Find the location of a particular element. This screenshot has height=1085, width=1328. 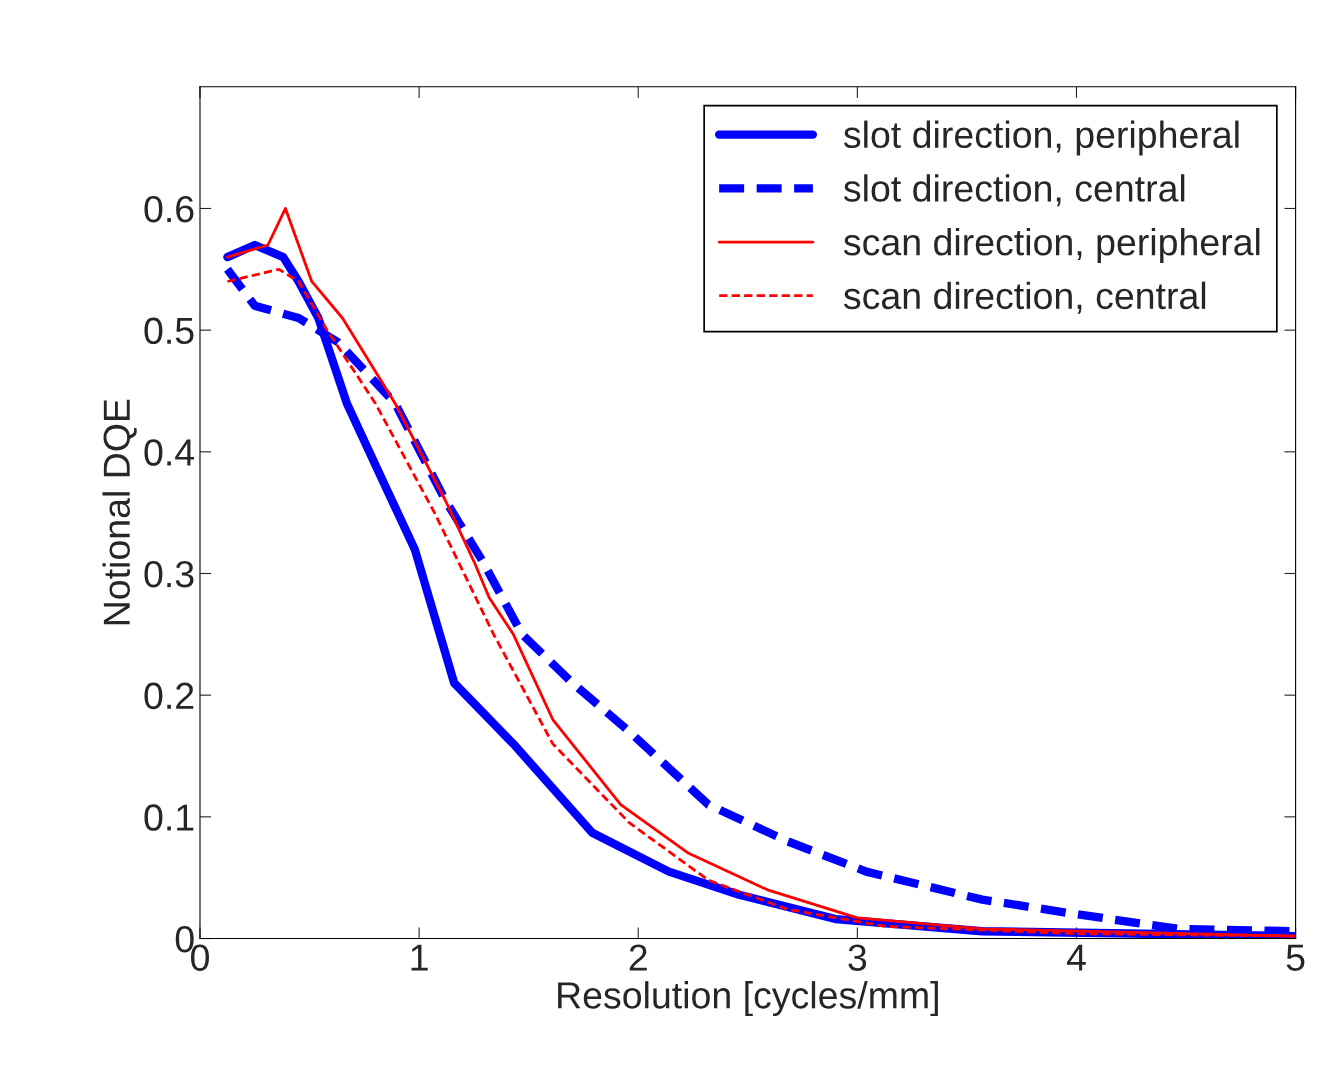

x-tick-label: 3 is located at coordinates (857, 957).